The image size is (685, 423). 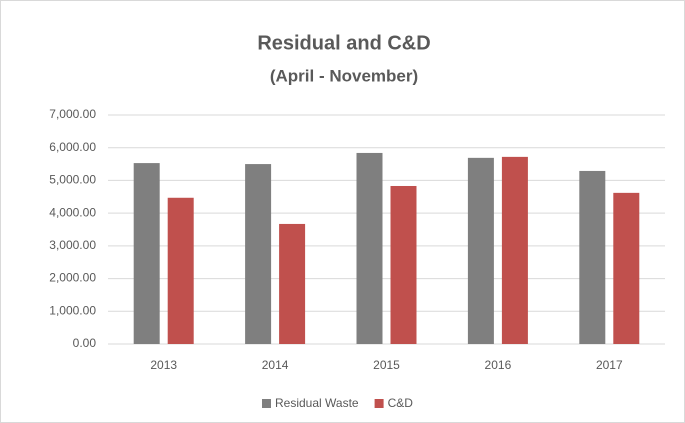 I want to click on y-tick-label: 2,000.00, so click(x=72, y=278).